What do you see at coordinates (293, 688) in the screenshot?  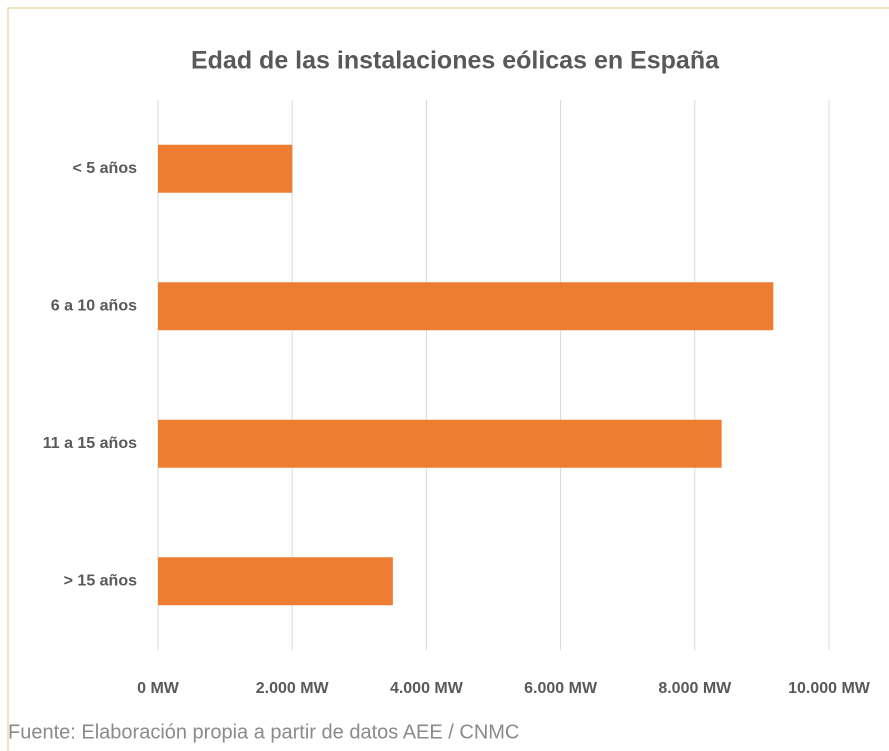 I see `x-tick-label: 2.000 MW` at bounding box center [293, 688].